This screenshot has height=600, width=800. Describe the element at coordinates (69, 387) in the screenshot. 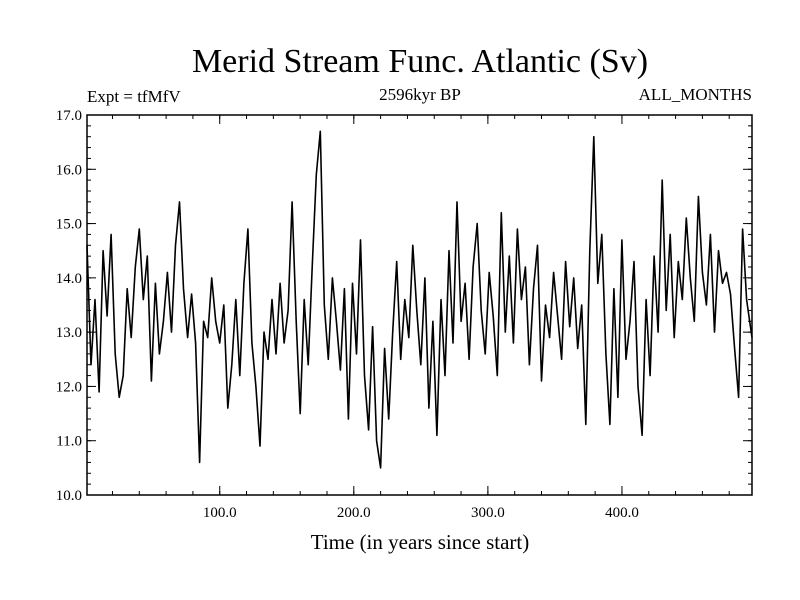

I see `y-tick-label: 12.0` at that location.